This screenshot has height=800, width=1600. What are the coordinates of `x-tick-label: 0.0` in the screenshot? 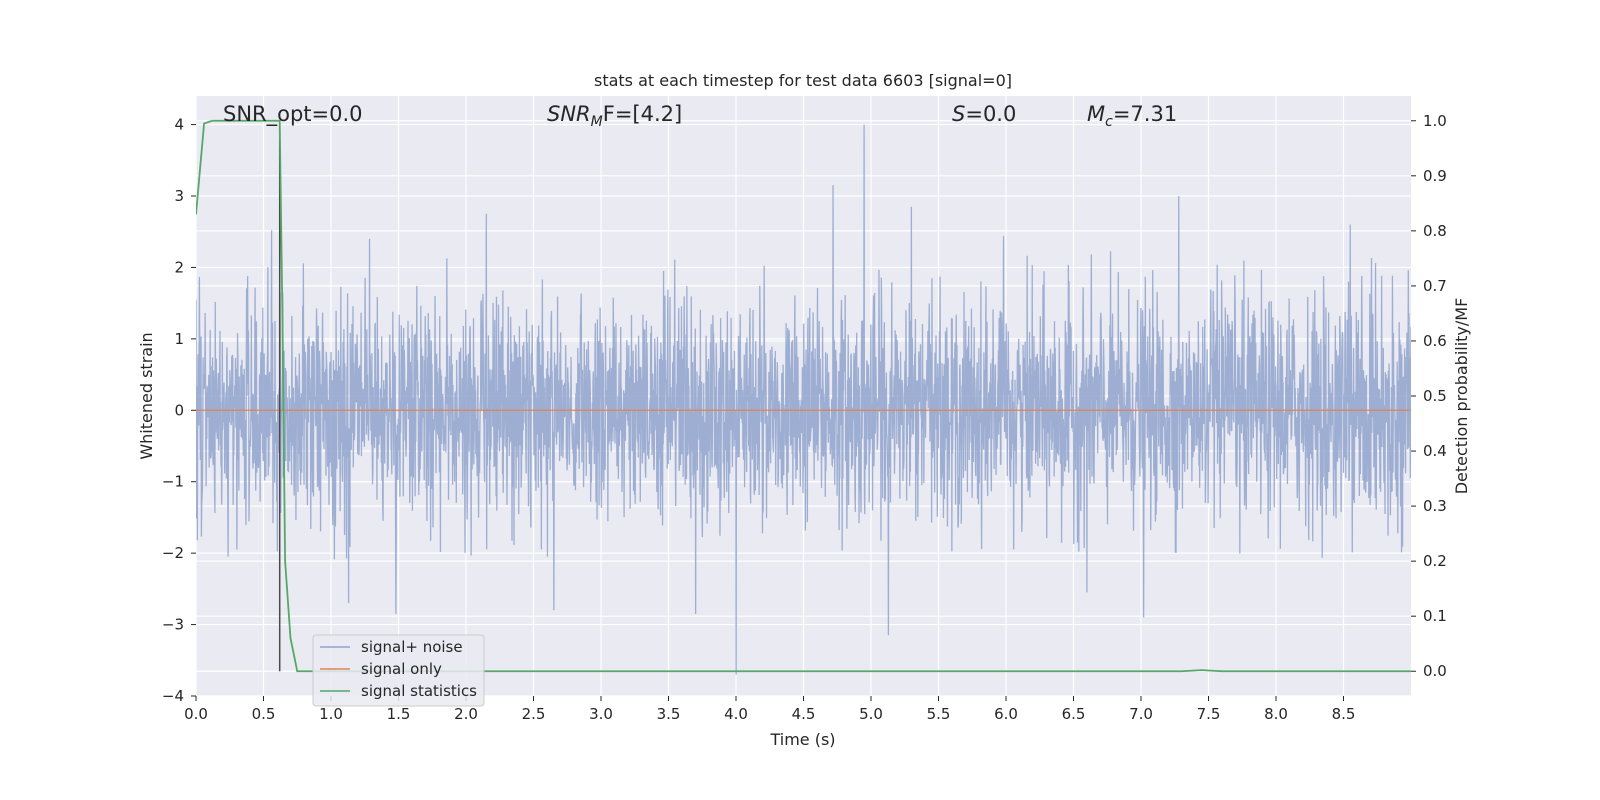 It's located at (196, 714).